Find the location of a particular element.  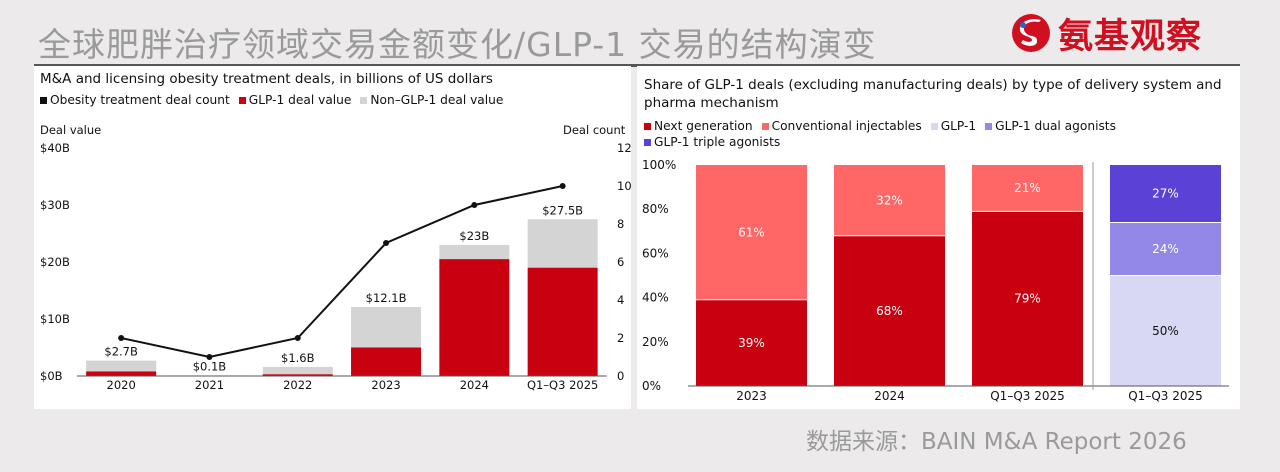

brand-logo: 氨基观察 is located at coordinates (1106, 33).